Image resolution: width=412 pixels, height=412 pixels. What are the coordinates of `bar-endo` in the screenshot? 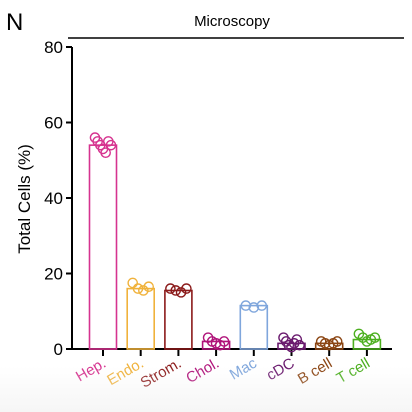 It's located at (140, 318).